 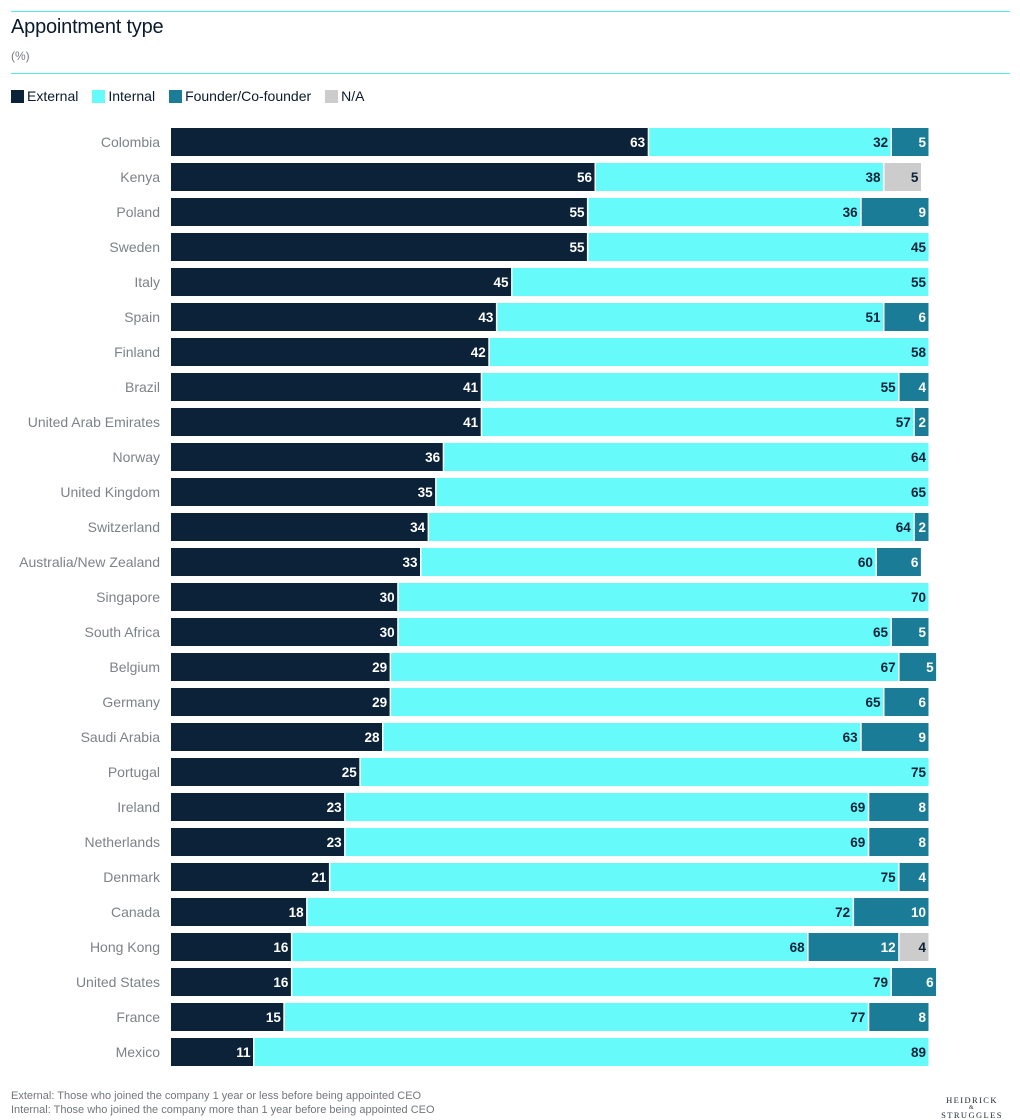 I want to click on value-label-external-ireland: 23, so click(x=335, y=807).